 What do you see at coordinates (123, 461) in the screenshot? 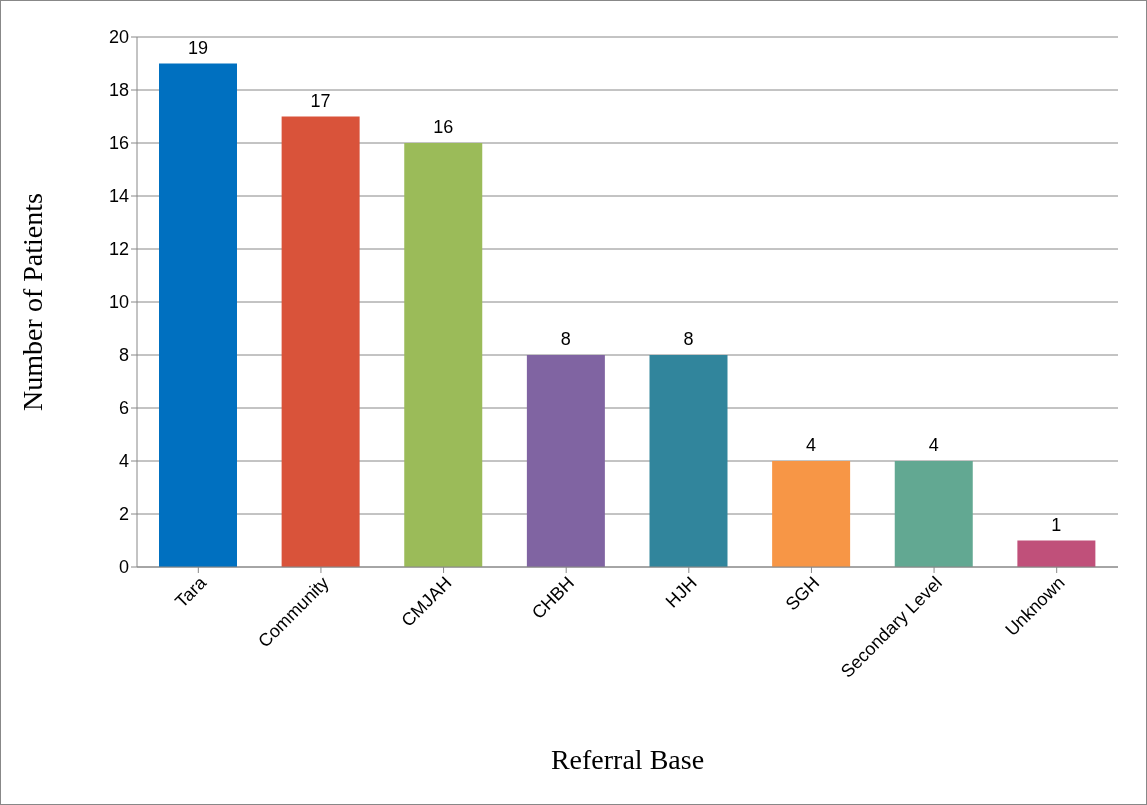
I see `y-tick-label: 4` at bounding box center [123, 461].